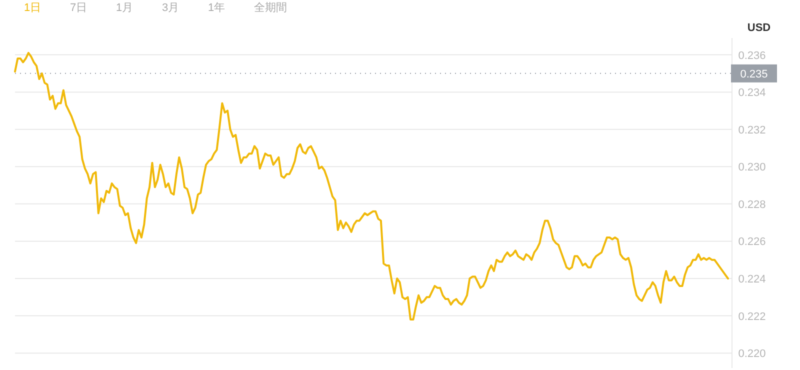  Describe the element at coordinates (752, 316) in the screenshot. I see `y-tick-label: 0.222` at that location.